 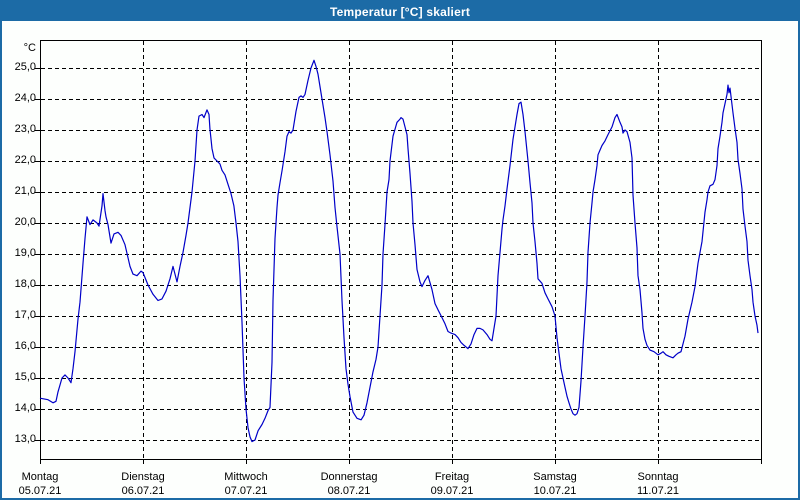 What do you see at coordinates (25, 377) in the screenshot?
I see `y-tick-label: 15,0` at bounding box center [25, 377].